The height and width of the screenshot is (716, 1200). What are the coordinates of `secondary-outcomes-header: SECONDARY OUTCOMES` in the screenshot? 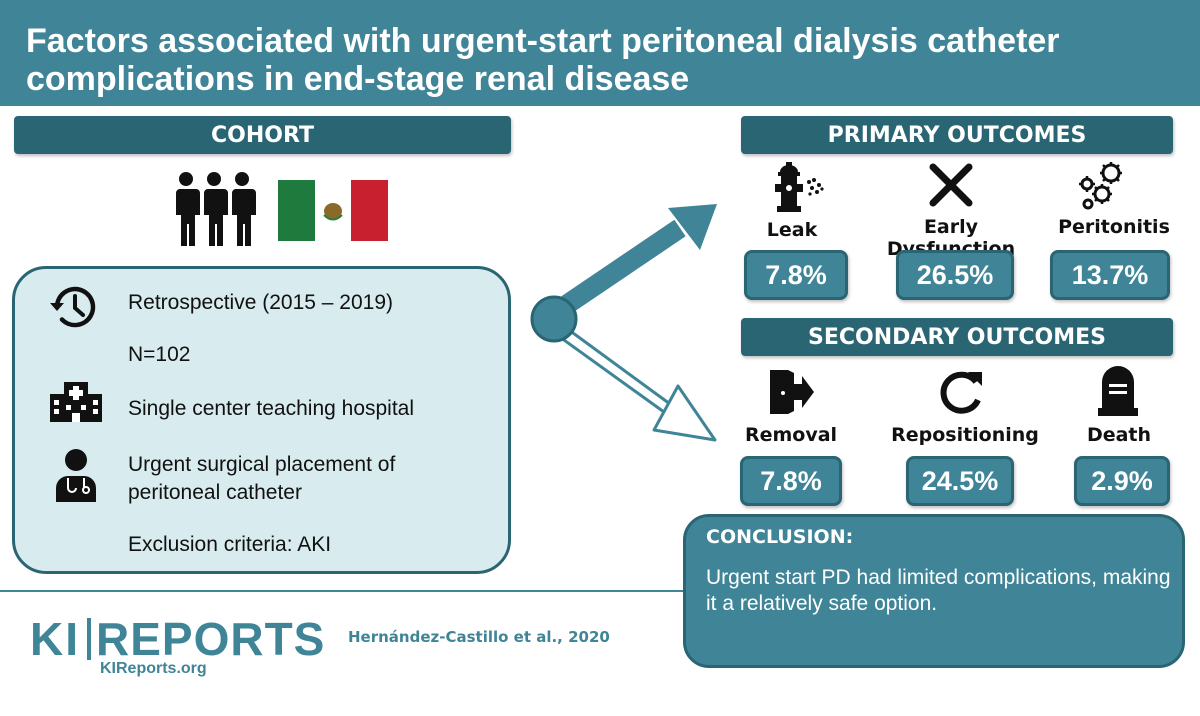 It's located at (957, 337).